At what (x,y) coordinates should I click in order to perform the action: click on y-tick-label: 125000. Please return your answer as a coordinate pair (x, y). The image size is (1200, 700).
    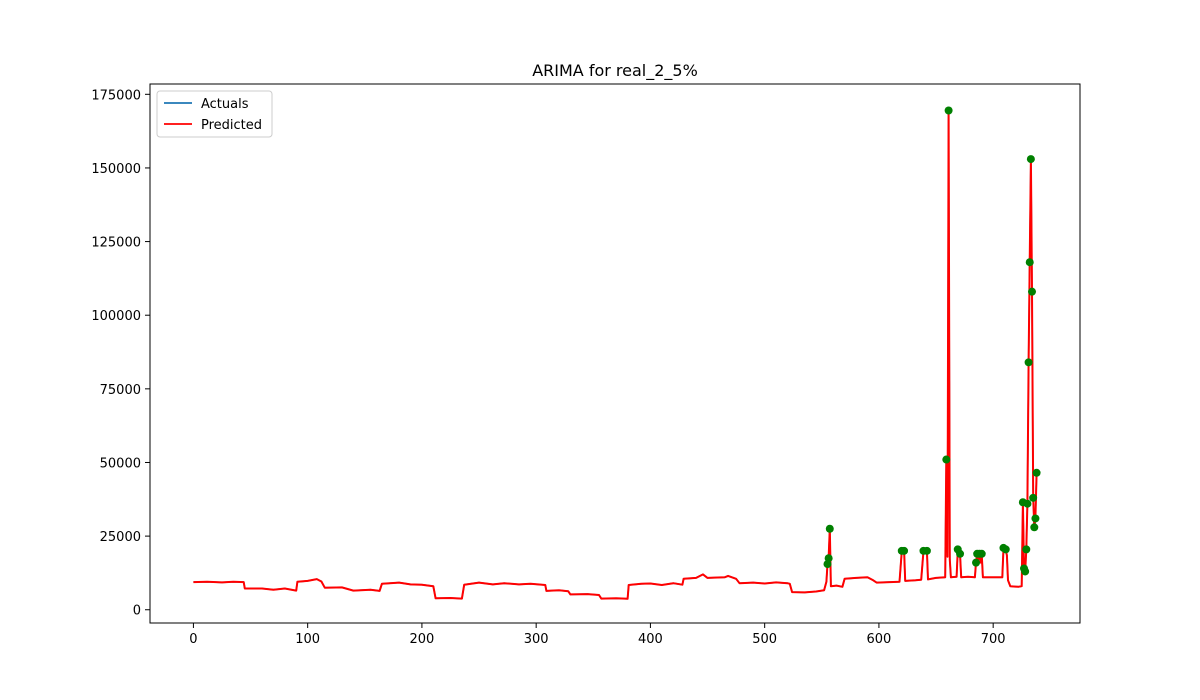
    Looking at the image, I should click on (116, 243).